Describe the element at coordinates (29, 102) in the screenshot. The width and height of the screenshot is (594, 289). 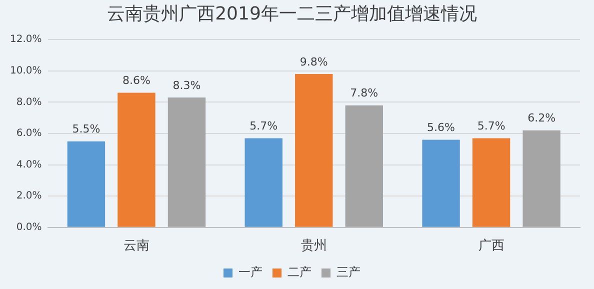
I see `y-tick-label: 8.0%` at that location.